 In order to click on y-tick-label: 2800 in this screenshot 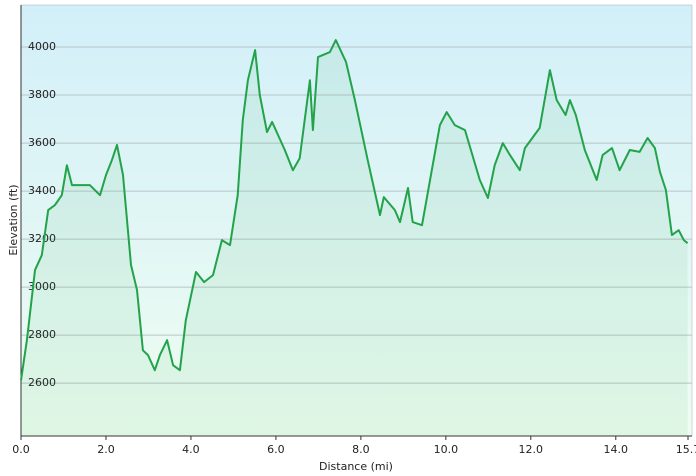, I will do `click(42, 334)`.